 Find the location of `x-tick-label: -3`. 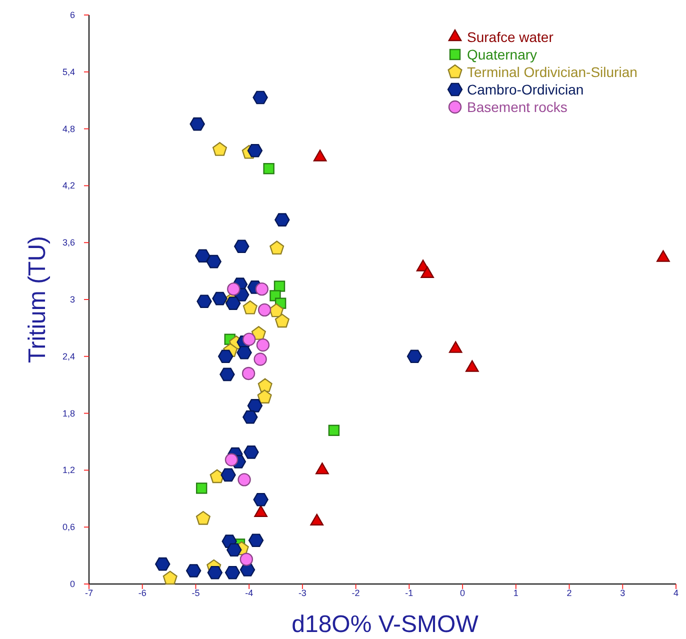

x-tick-label: -3 is located at coordinates (302, 593).